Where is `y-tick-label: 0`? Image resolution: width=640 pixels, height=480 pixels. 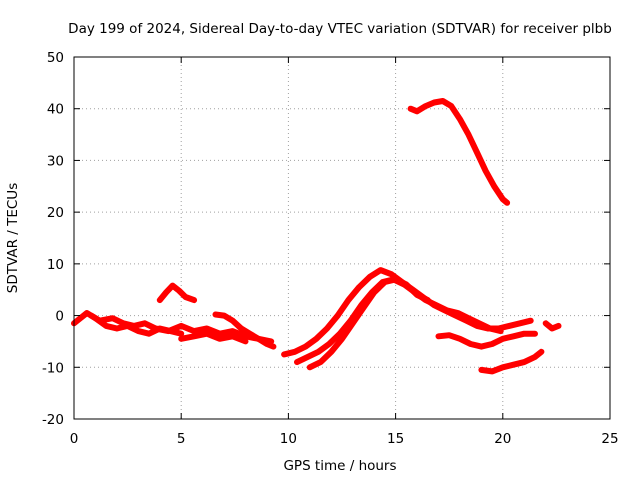
y-tick-label: 0 is located at coordinates (59, 317).